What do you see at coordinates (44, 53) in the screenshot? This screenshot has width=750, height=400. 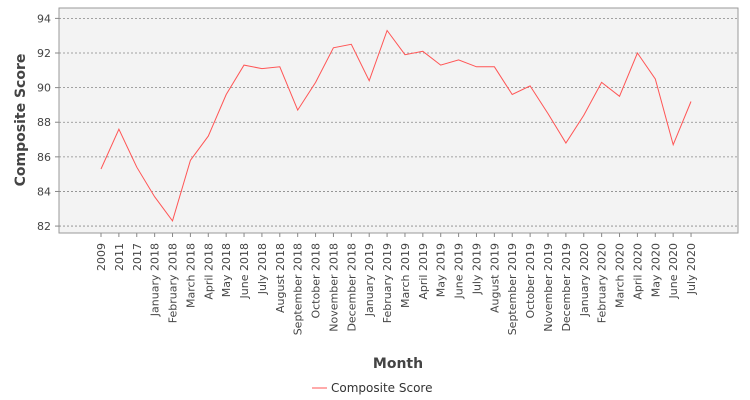 I see `y-tick-label: 92` at bounding box center [44, 53].